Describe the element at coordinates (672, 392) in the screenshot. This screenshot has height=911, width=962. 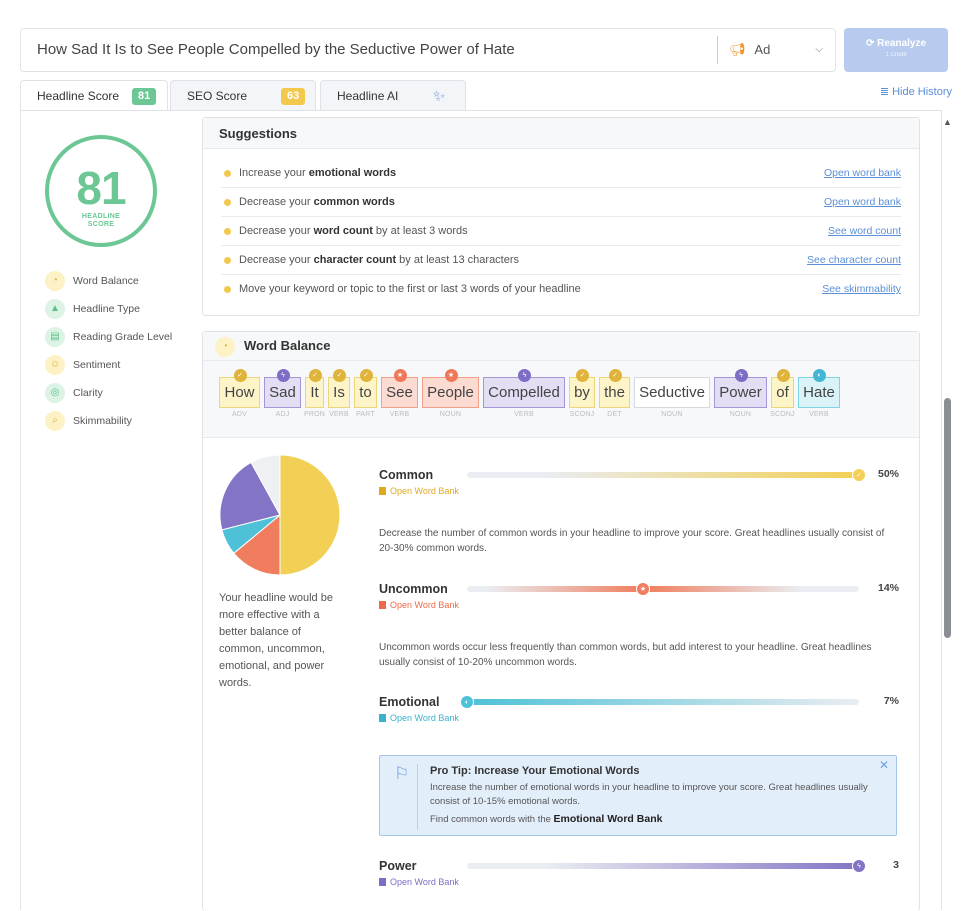
I see `word-text: Seductive` at that location.